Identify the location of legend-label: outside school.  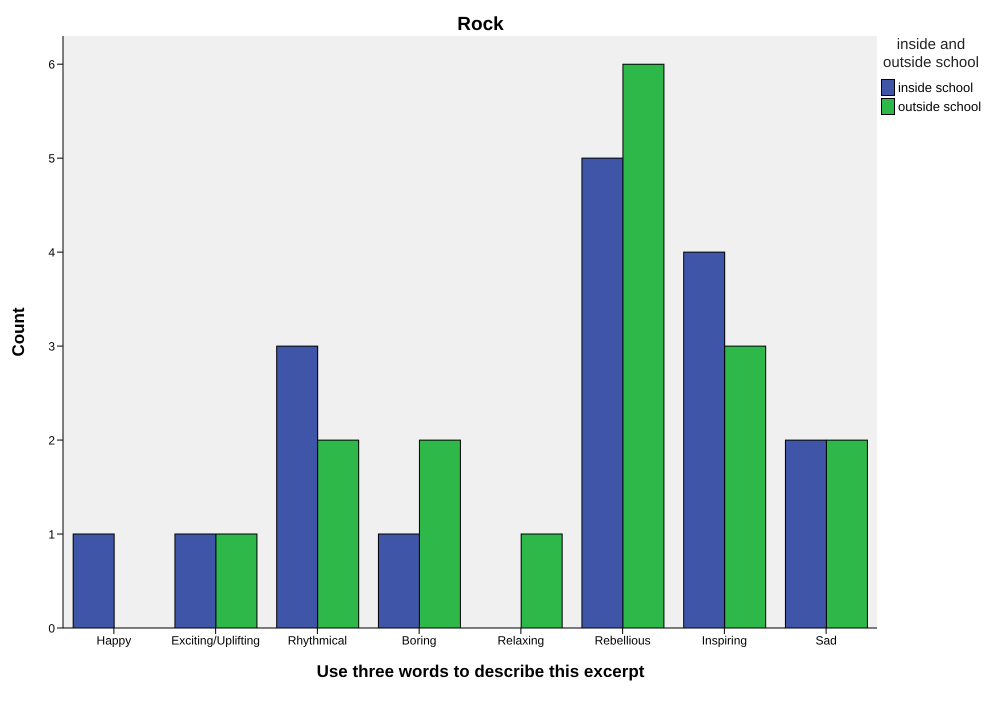
(940, 106).